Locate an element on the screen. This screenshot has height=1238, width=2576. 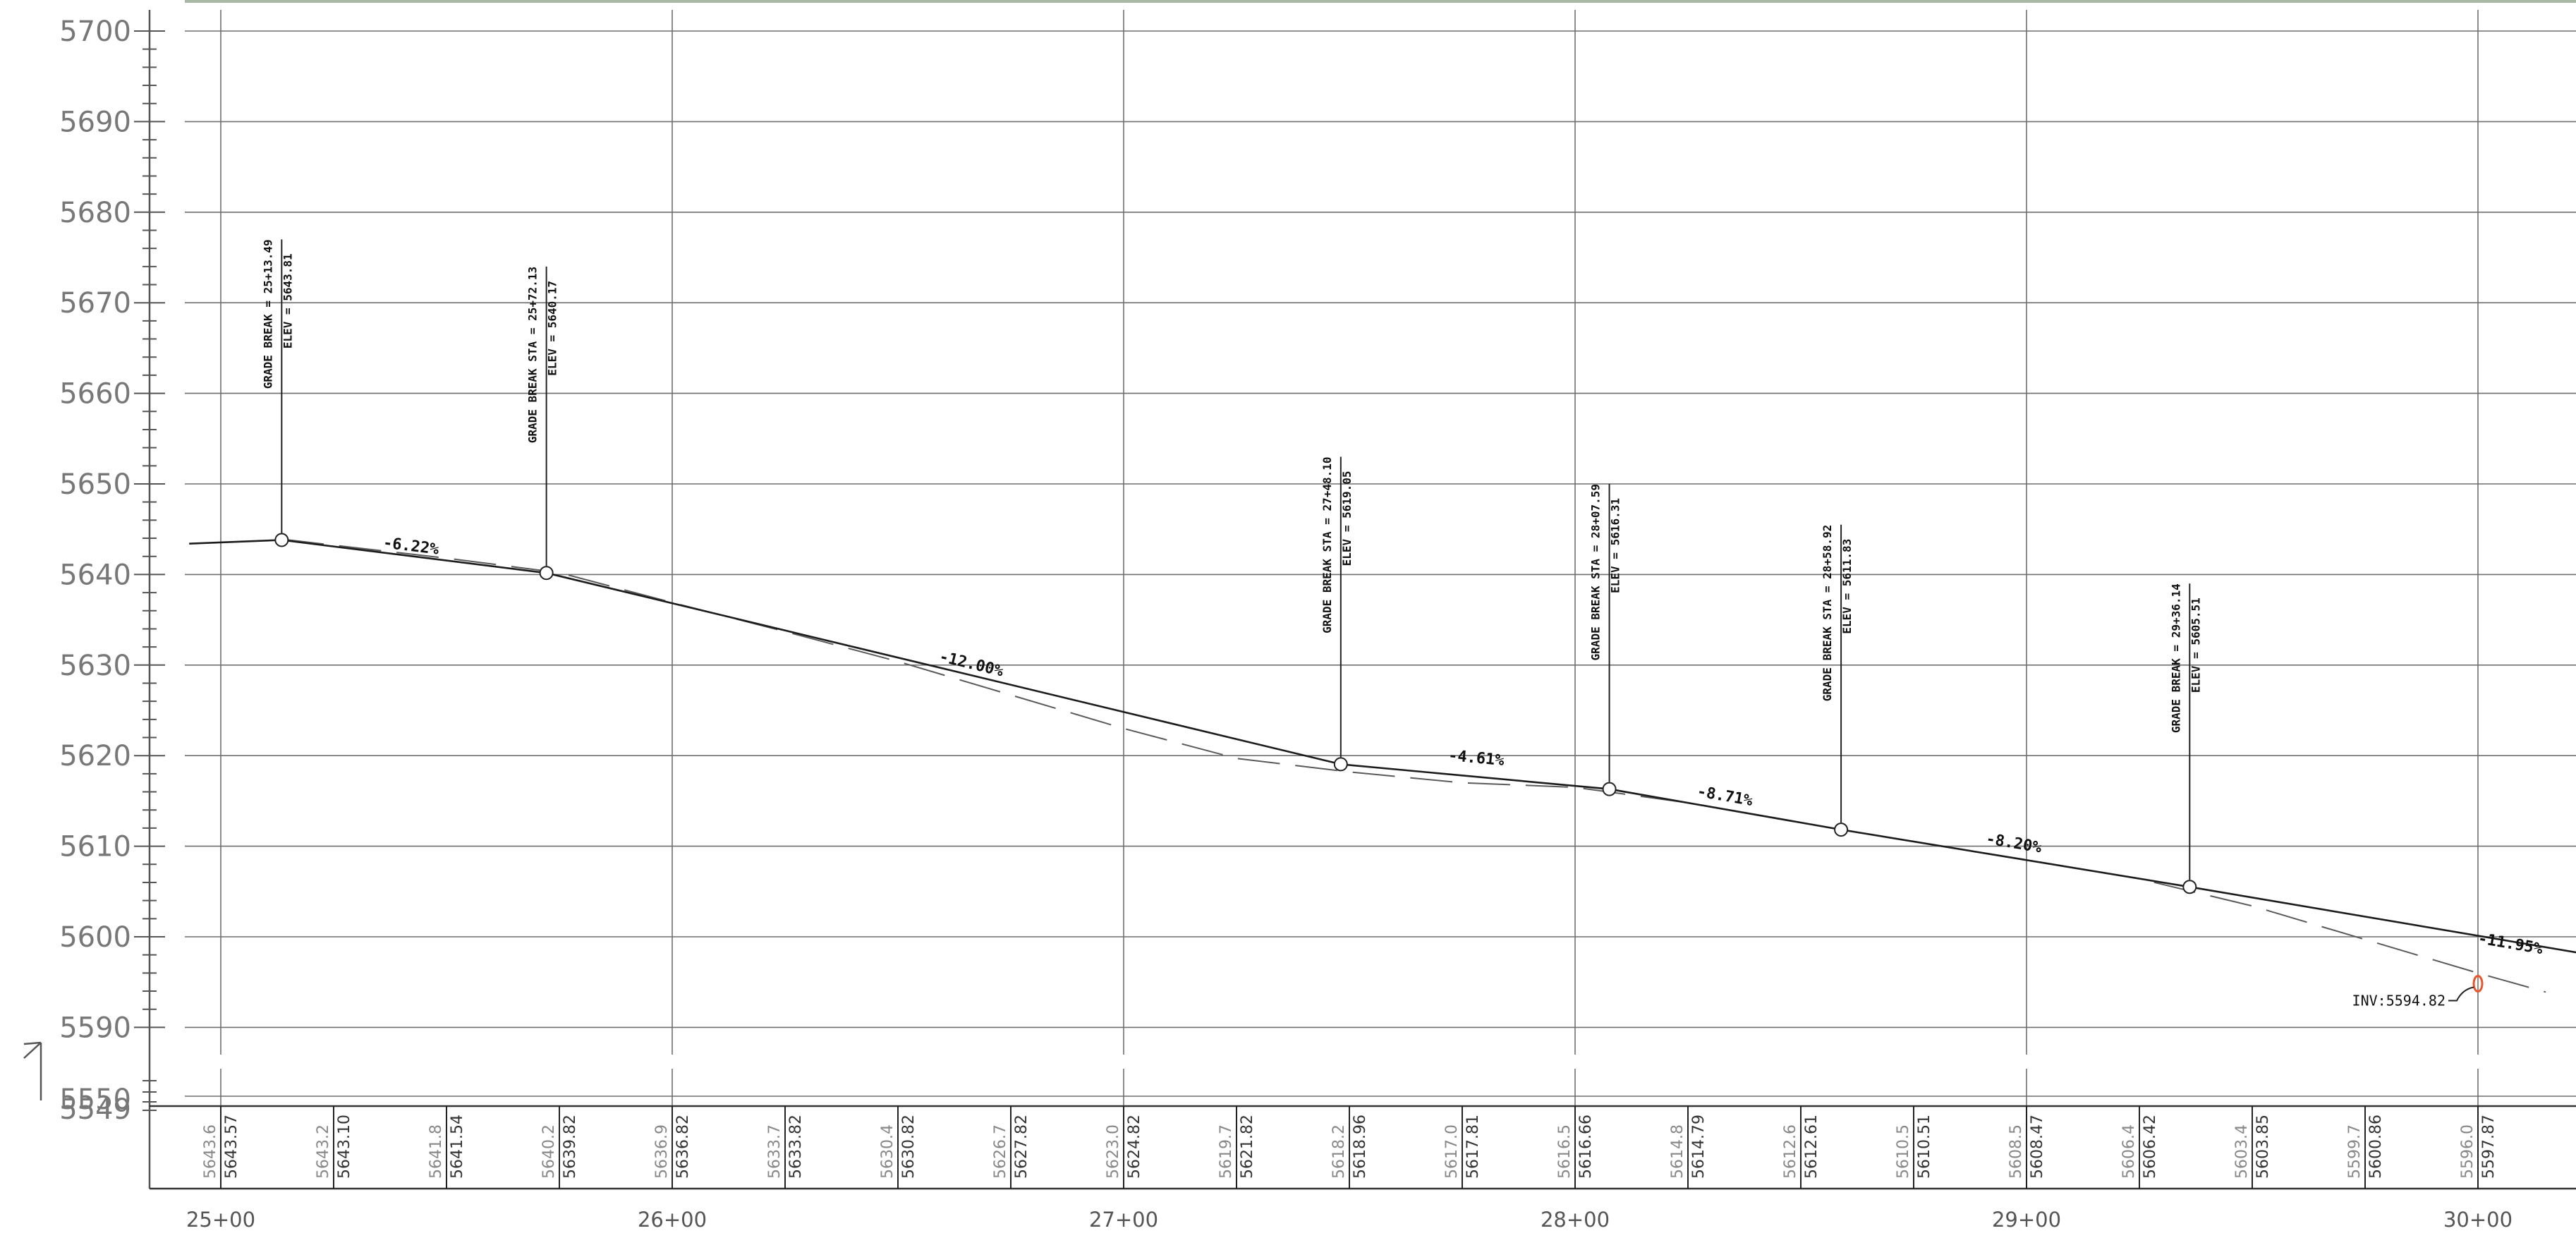
elevation-label: 5640 is located at coordinates (95, 575).